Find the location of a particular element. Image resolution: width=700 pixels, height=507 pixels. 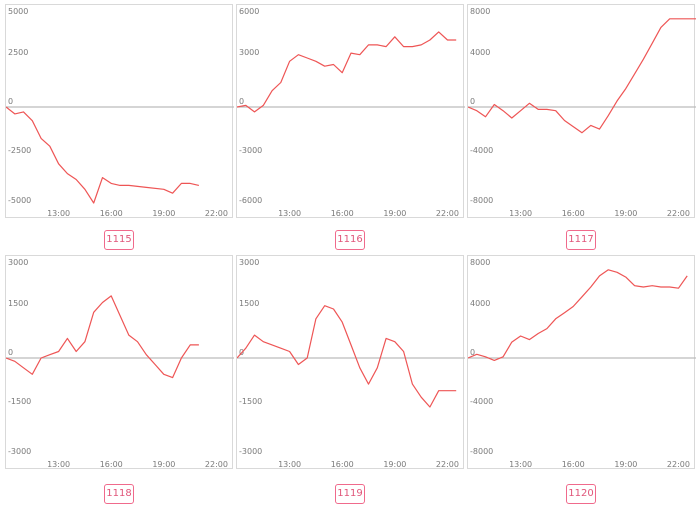

chart-panel-1116: 6000 3000 0 -3000 -6000 13:00 16:00 19:00 22:00 is located at coordinates (350, 111).